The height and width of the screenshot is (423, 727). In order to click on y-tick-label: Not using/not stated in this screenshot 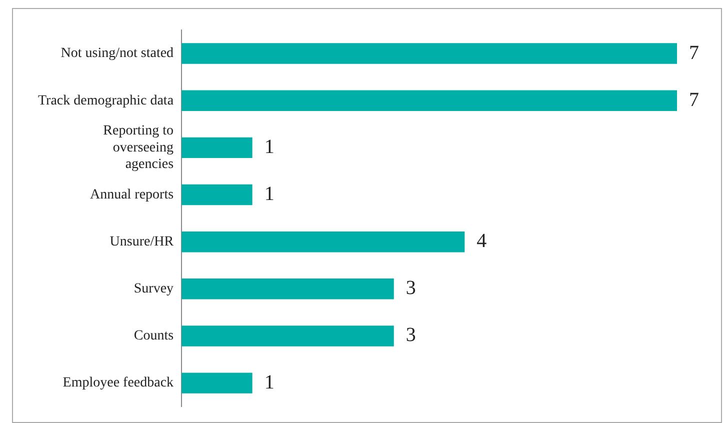, I will do `click(117, 54)`.